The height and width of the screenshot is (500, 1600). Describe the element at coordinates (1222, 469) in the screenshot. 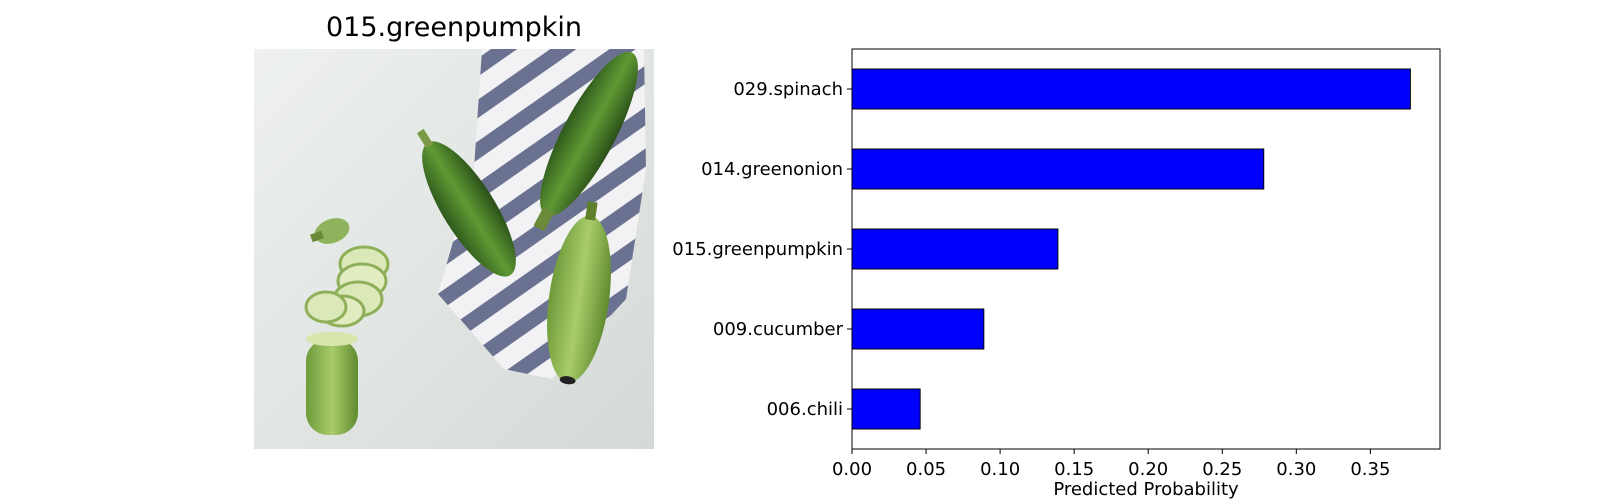

I see `x-tick-label: 0.25` at that location.